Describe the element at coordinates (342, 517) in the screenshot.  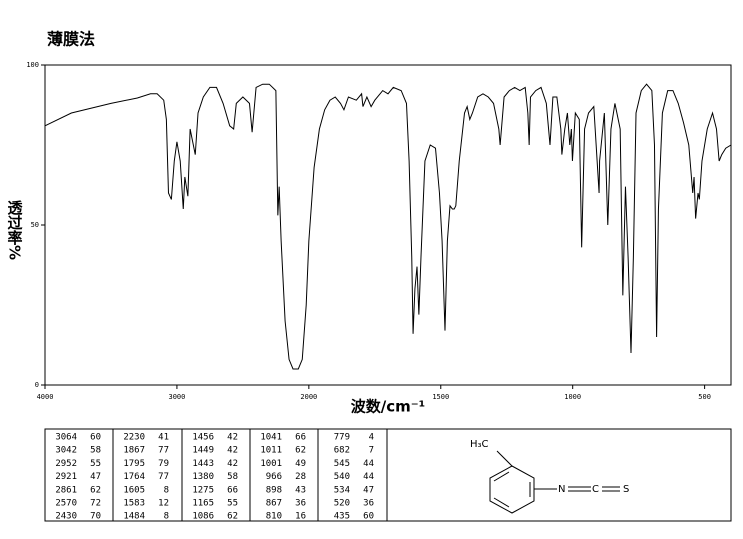
I see `table-cell: 435` at that location.